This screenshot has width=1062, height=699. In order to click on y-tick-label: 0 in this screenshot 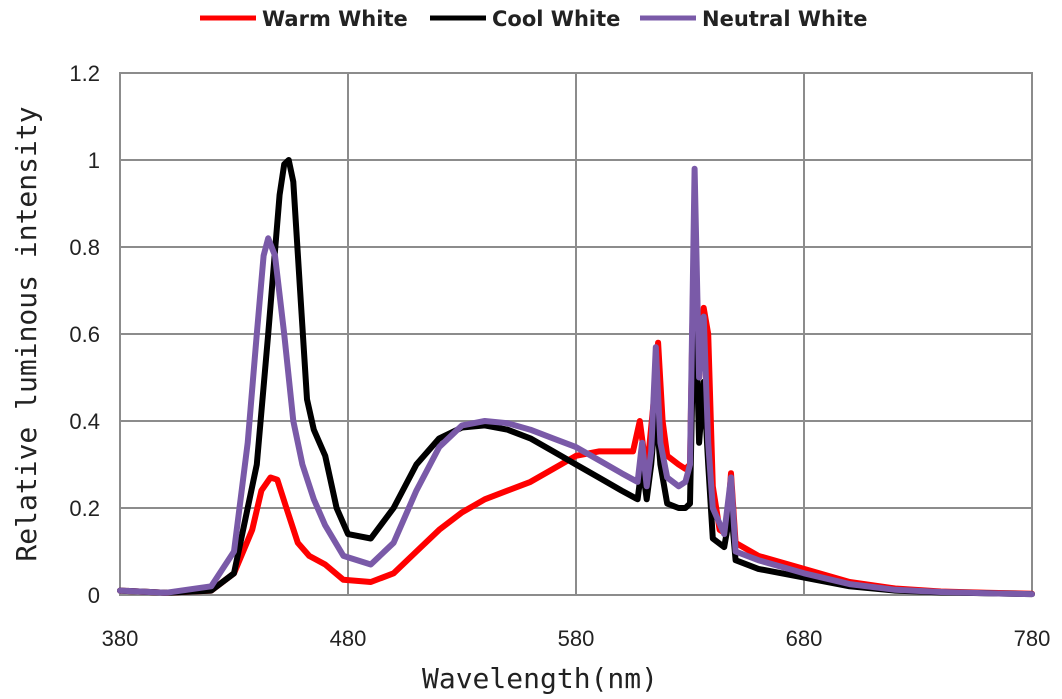, I will do `click(94, 595)`.